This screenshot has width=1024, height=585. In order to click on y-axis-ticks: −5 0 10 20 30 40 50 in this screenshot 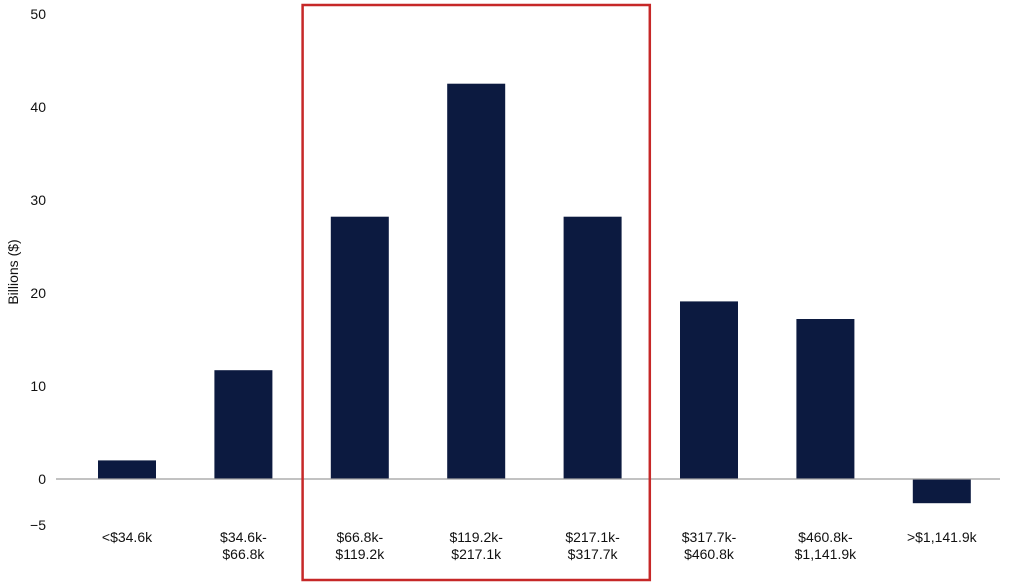, I will do `click(38, 269)`.